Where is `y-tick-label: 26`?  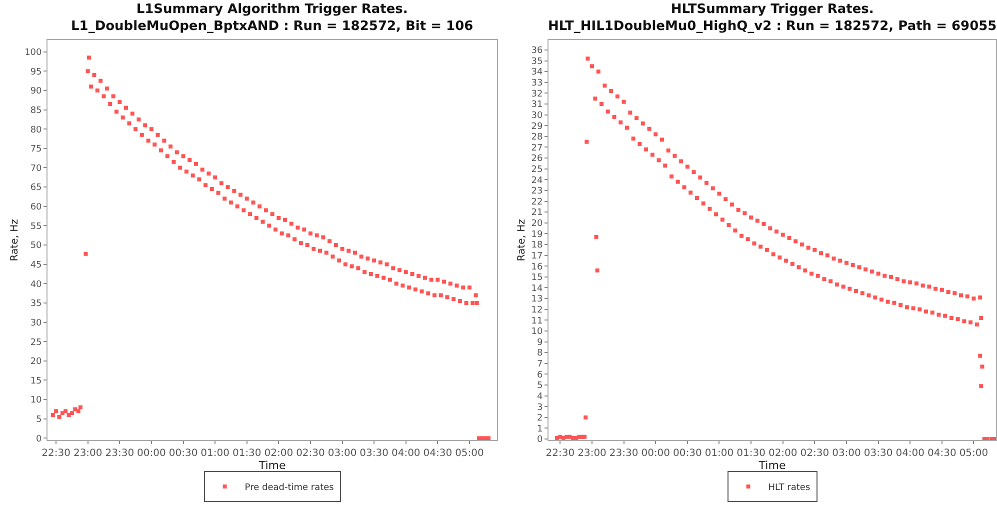 y-tick-label: 26 is located at coordinates (537, 159).